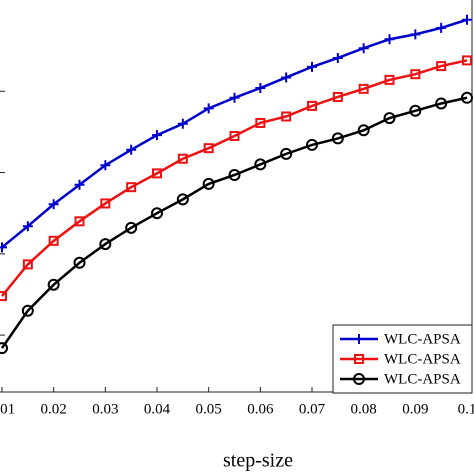  What do you see at coordinates (54, 409) in the screenshot?
I see `x-tick-label: 0.02` at bounding box center [54, 409].